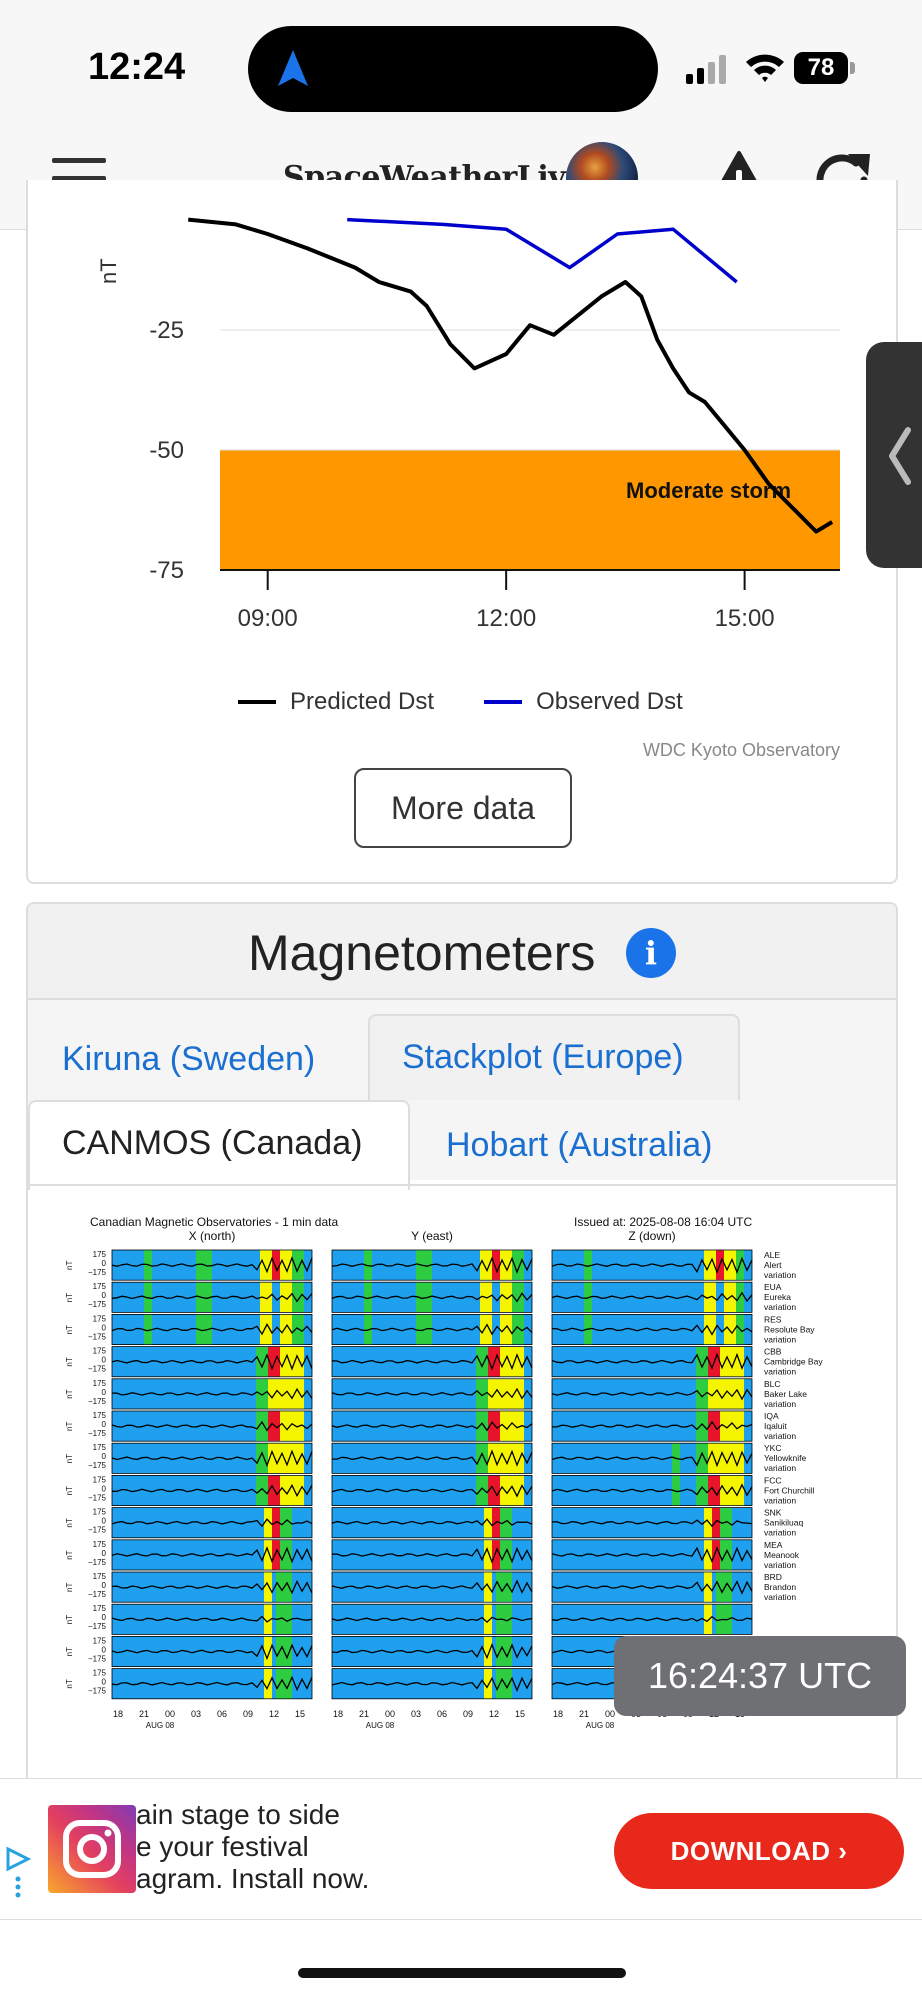  What do you see at coordinates (765, 68) in the screenshot?
I see `wifi-icon` at bounding box center [765, 68].